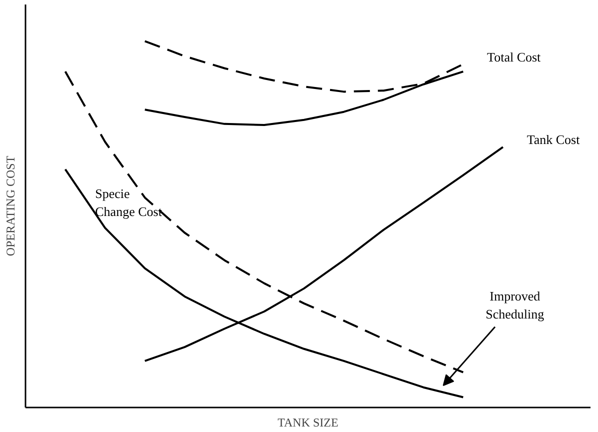 The image size is (598, 432). Describe the element at coordinates (308, 423) in the screenshot. I see `x-axis-title: TANK SIZE` at that location.